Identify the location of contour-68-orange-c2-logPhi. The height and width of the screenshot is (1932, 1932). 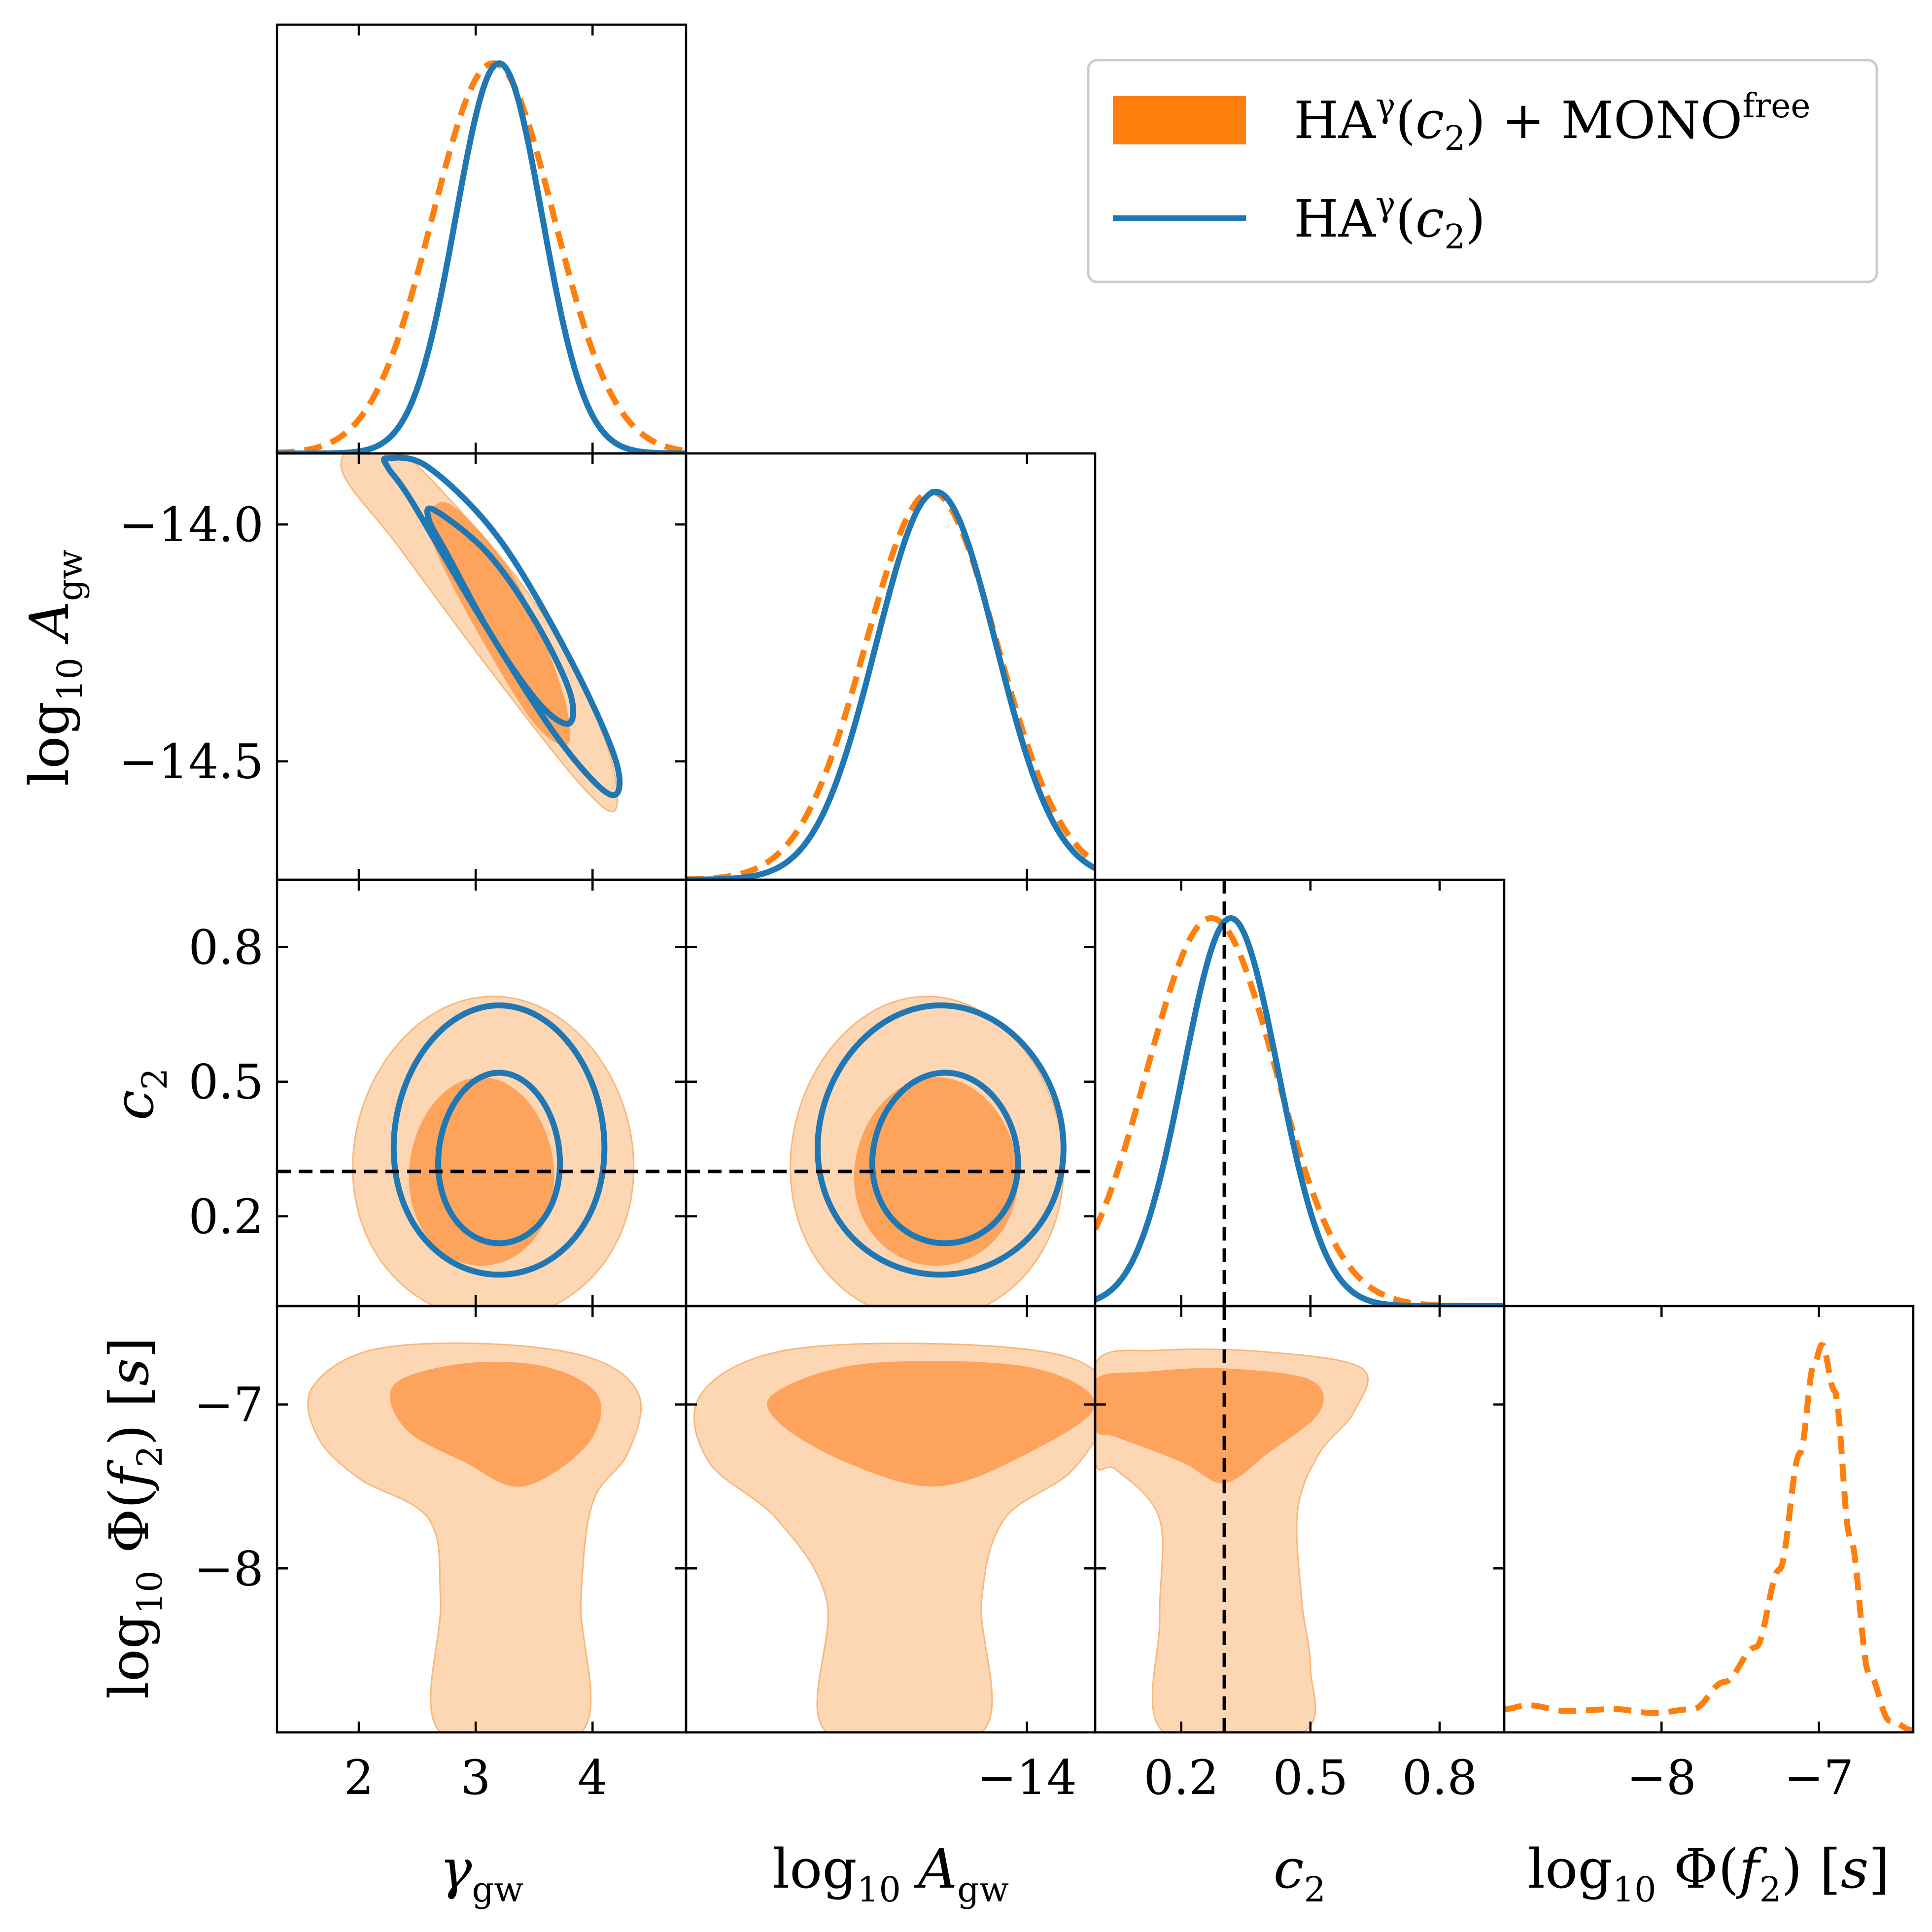
(1210, 1426).